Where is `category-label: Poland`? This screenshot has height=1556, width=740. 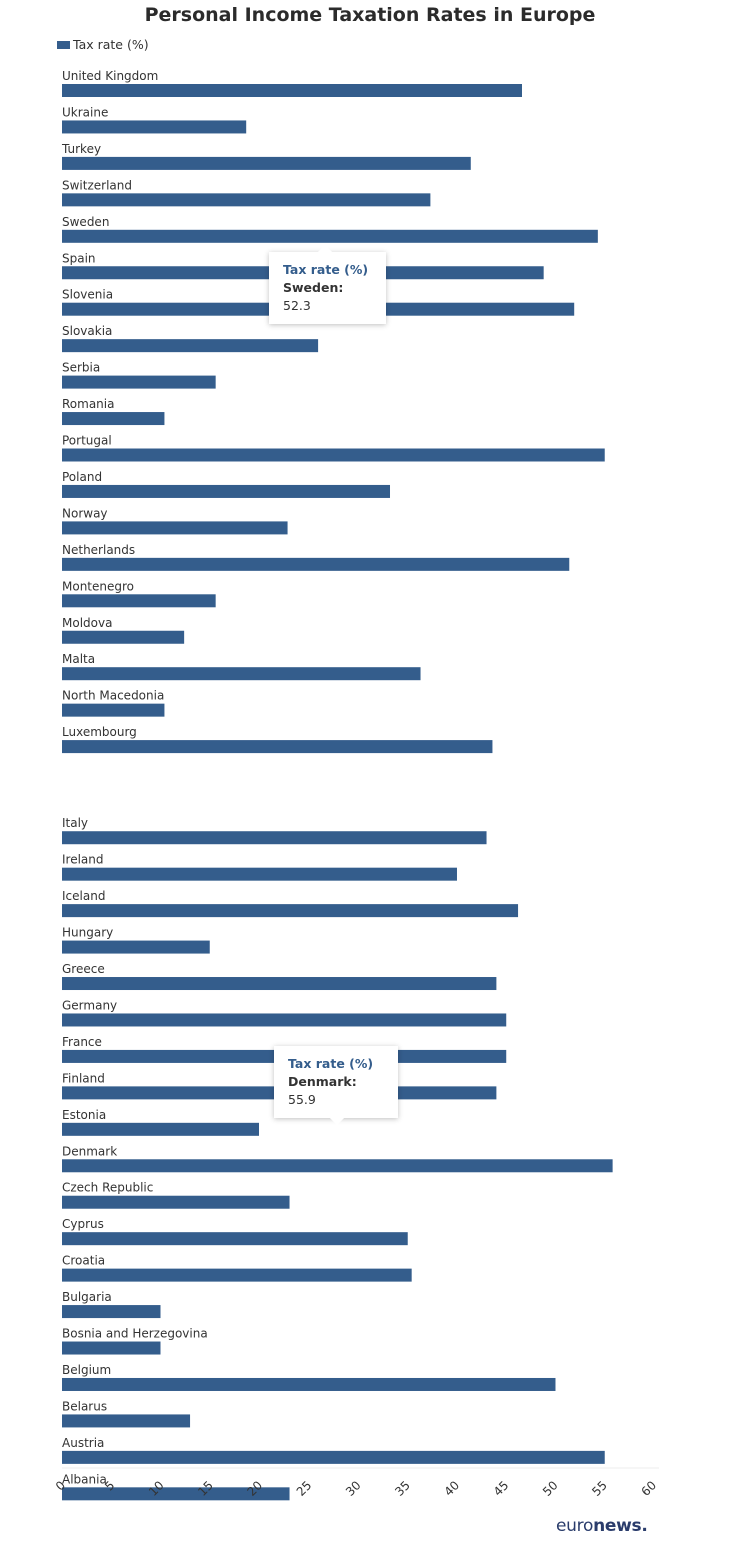 category-label: Poland is located at coordinates (82, 477).